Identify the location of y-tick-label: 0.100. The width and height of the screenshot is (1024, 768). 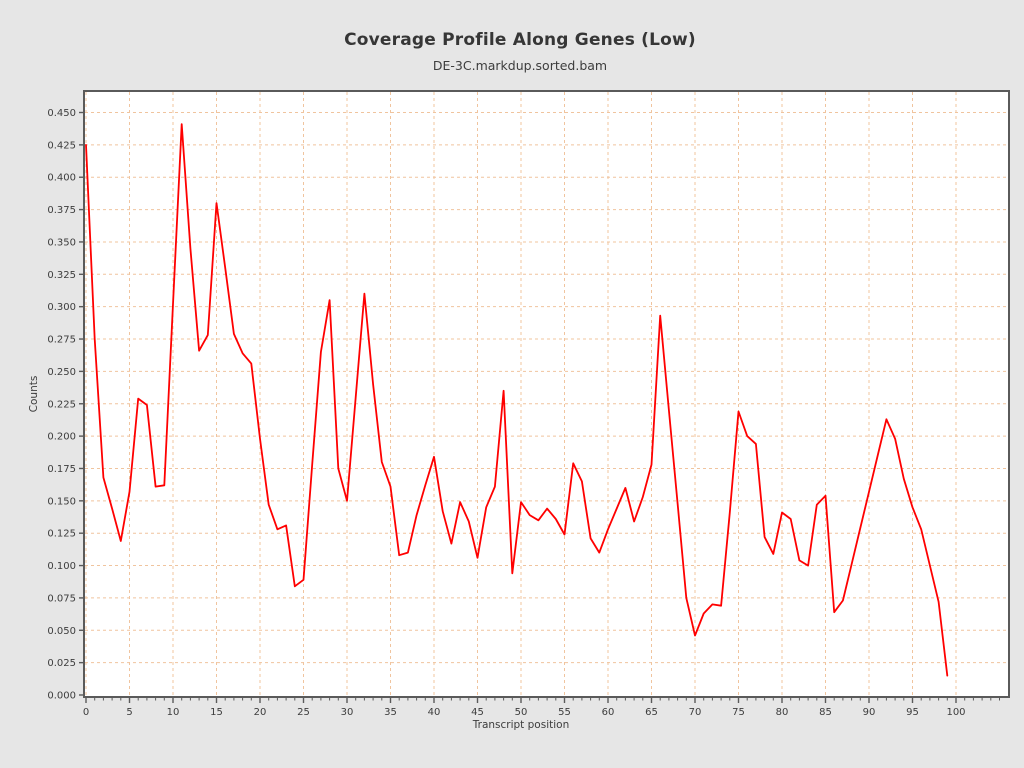
(61, 566).